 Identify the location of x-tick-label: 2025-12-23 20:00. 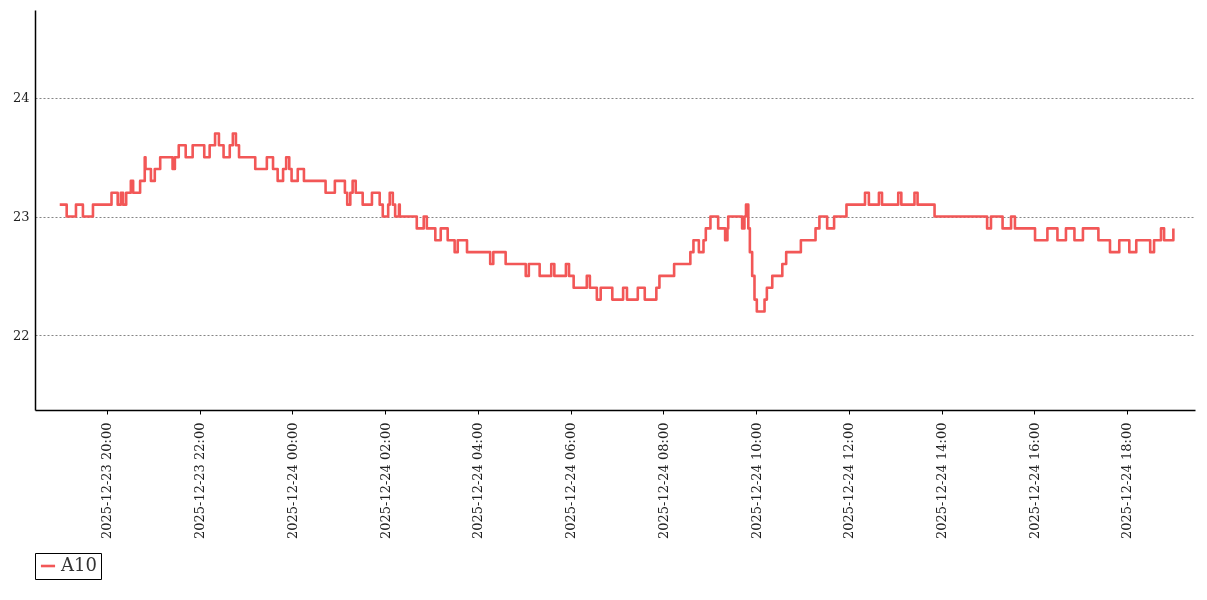
(107, 481).